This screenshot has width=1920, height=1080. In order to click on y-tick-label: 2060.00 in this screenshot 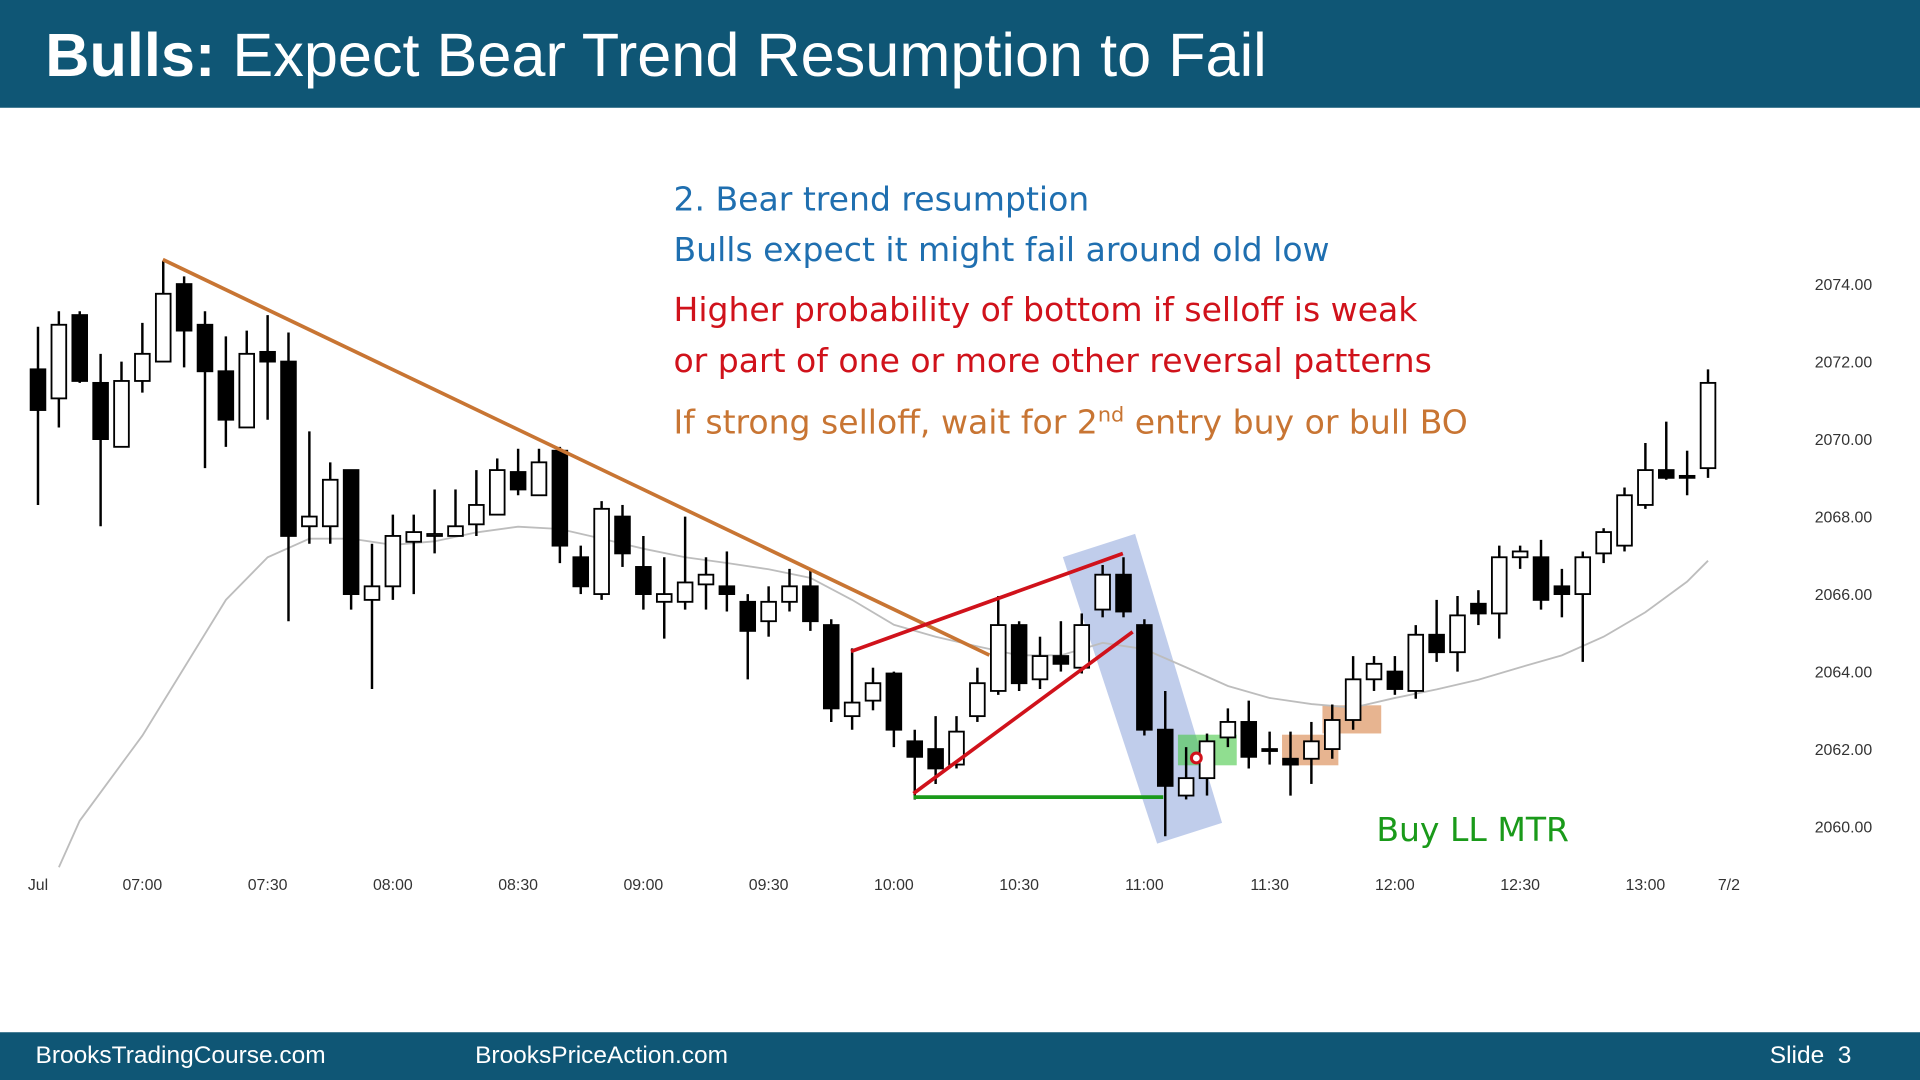, I will do `click(1844, 828)`.